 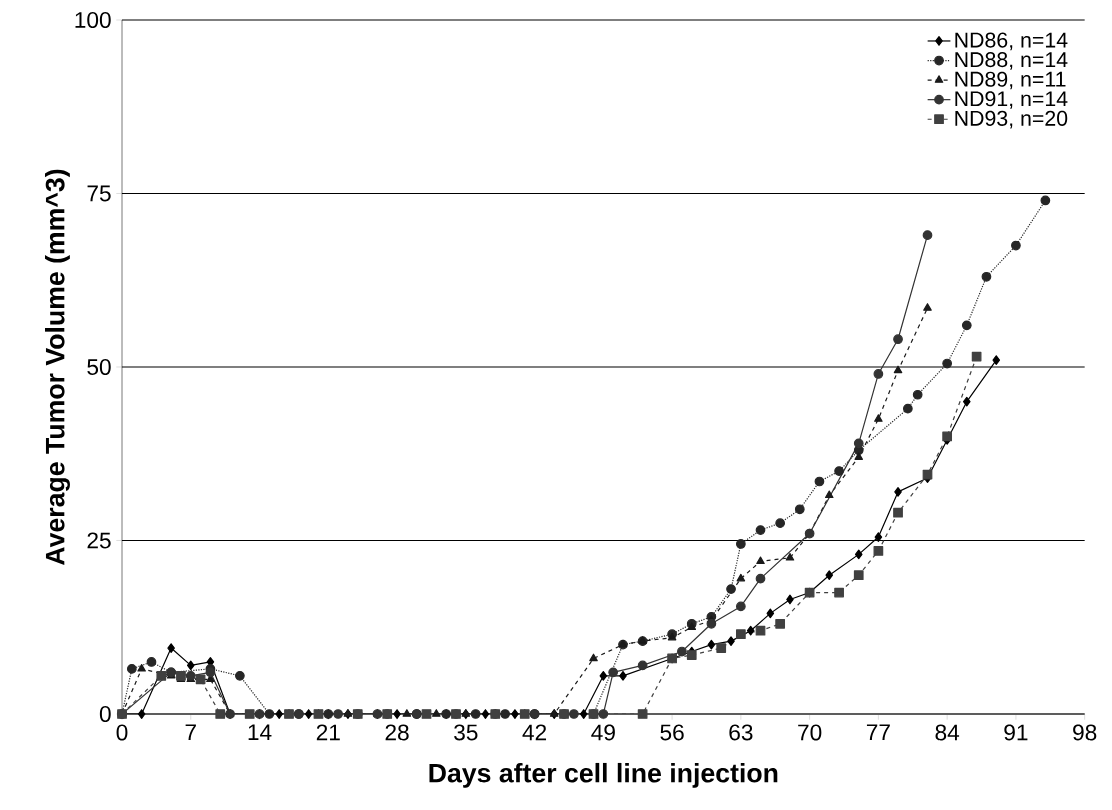 I want to click on x-tick-label: 56, so click(x=672, y=732).